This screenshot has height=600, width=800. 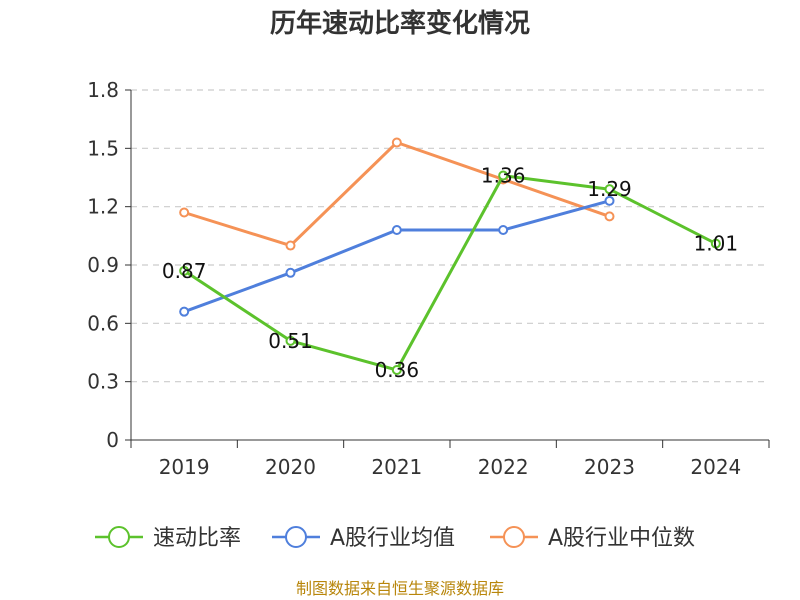 What do you see at coordinates (112, 440) in the screenshot?
I see `y-tick-label: 0` at bounding box center [112, 440].